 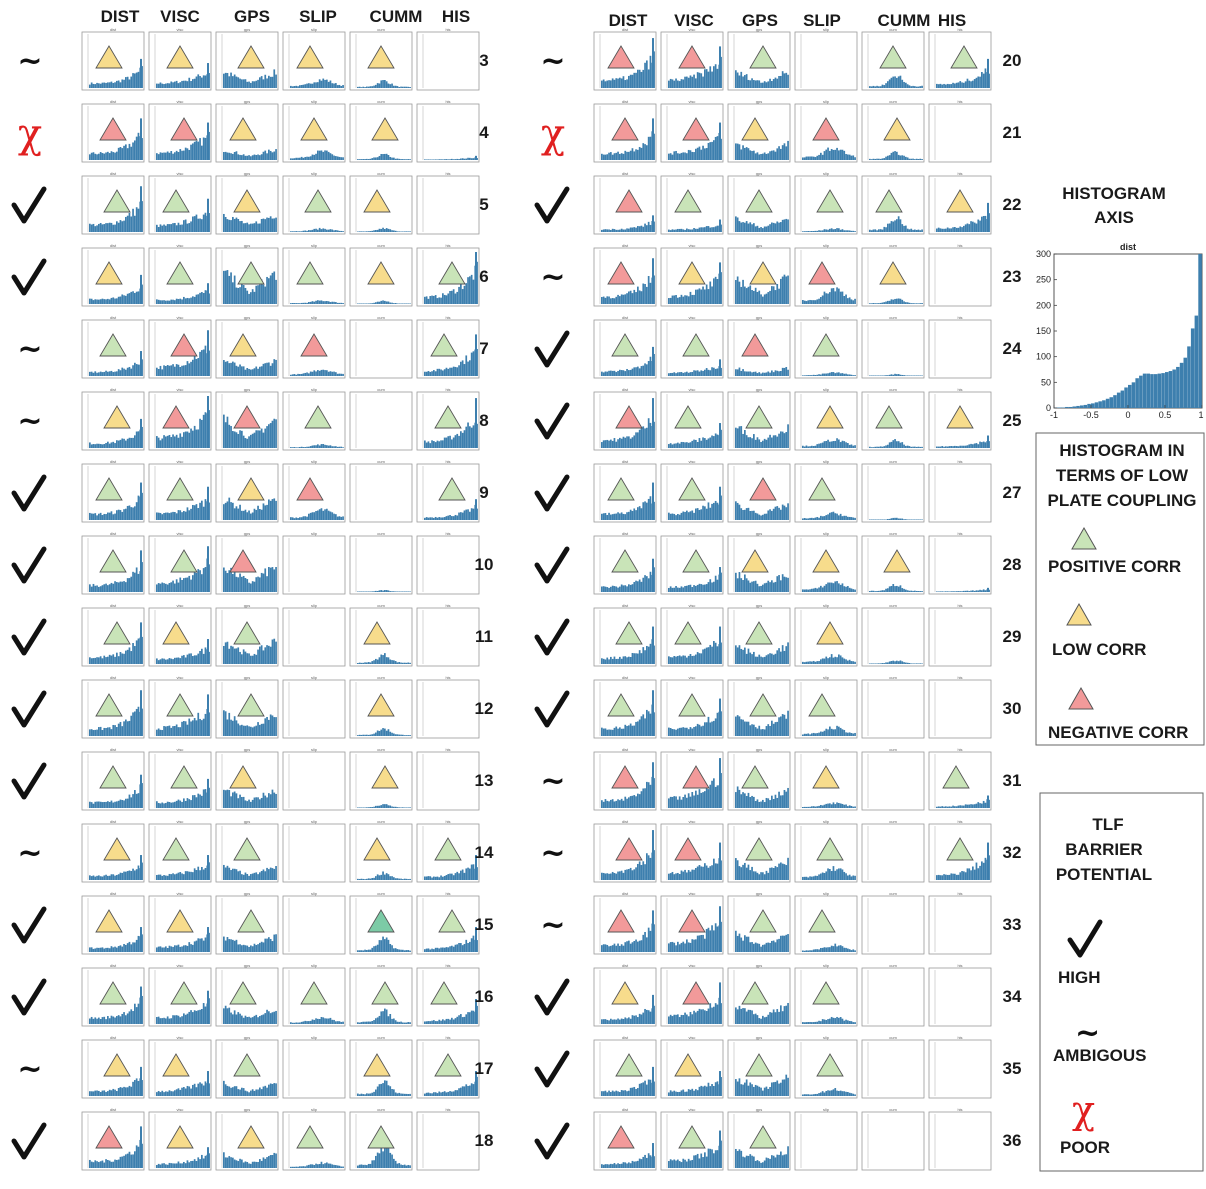 What do you see at coordinates (452, 921) in the screenshot?
I see `correlation-triangle-positive-icon` at bounding box center [452, 921].